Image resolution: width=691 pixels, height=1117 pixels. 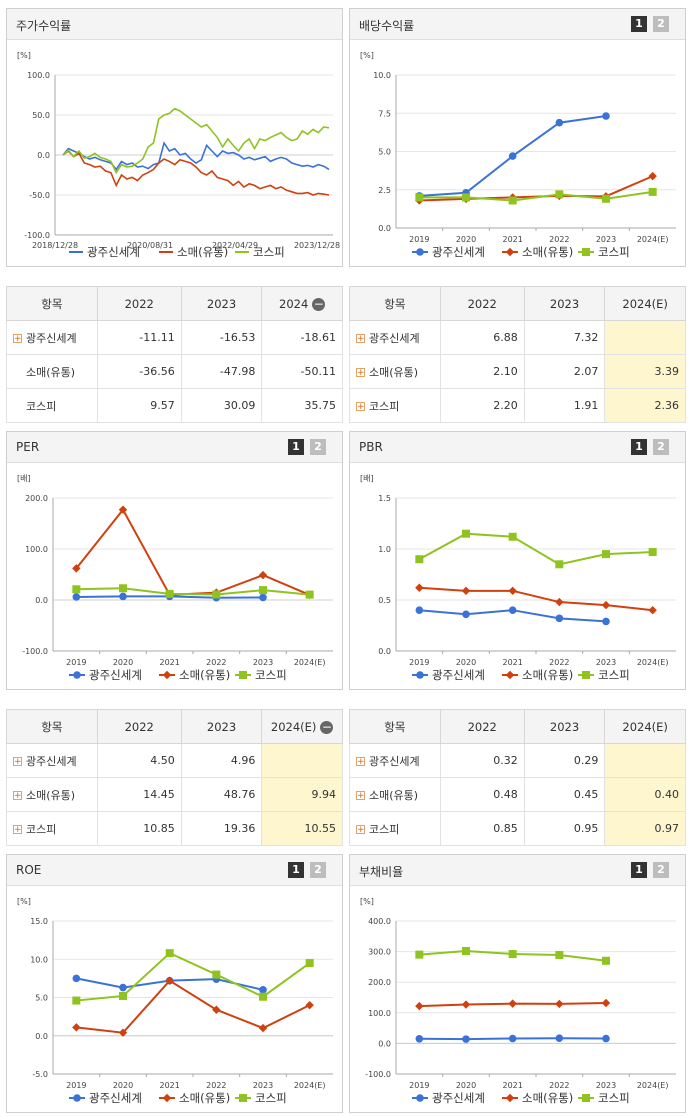 What do you see at coordinates (482, 371) in the screenshot?
I see `table-cell: 2.10` at bounding box center [482, 371].